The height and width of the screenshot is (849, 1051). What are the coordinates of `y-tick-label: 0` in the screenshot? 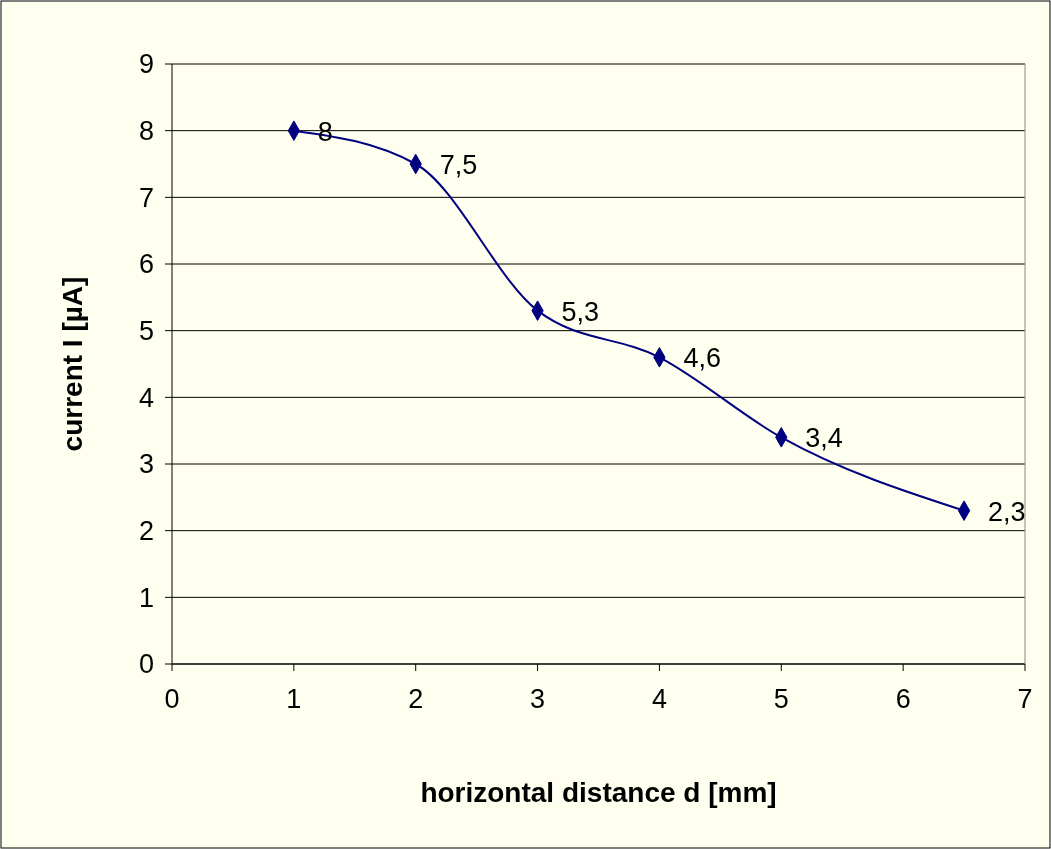 It's located at (146, 664).